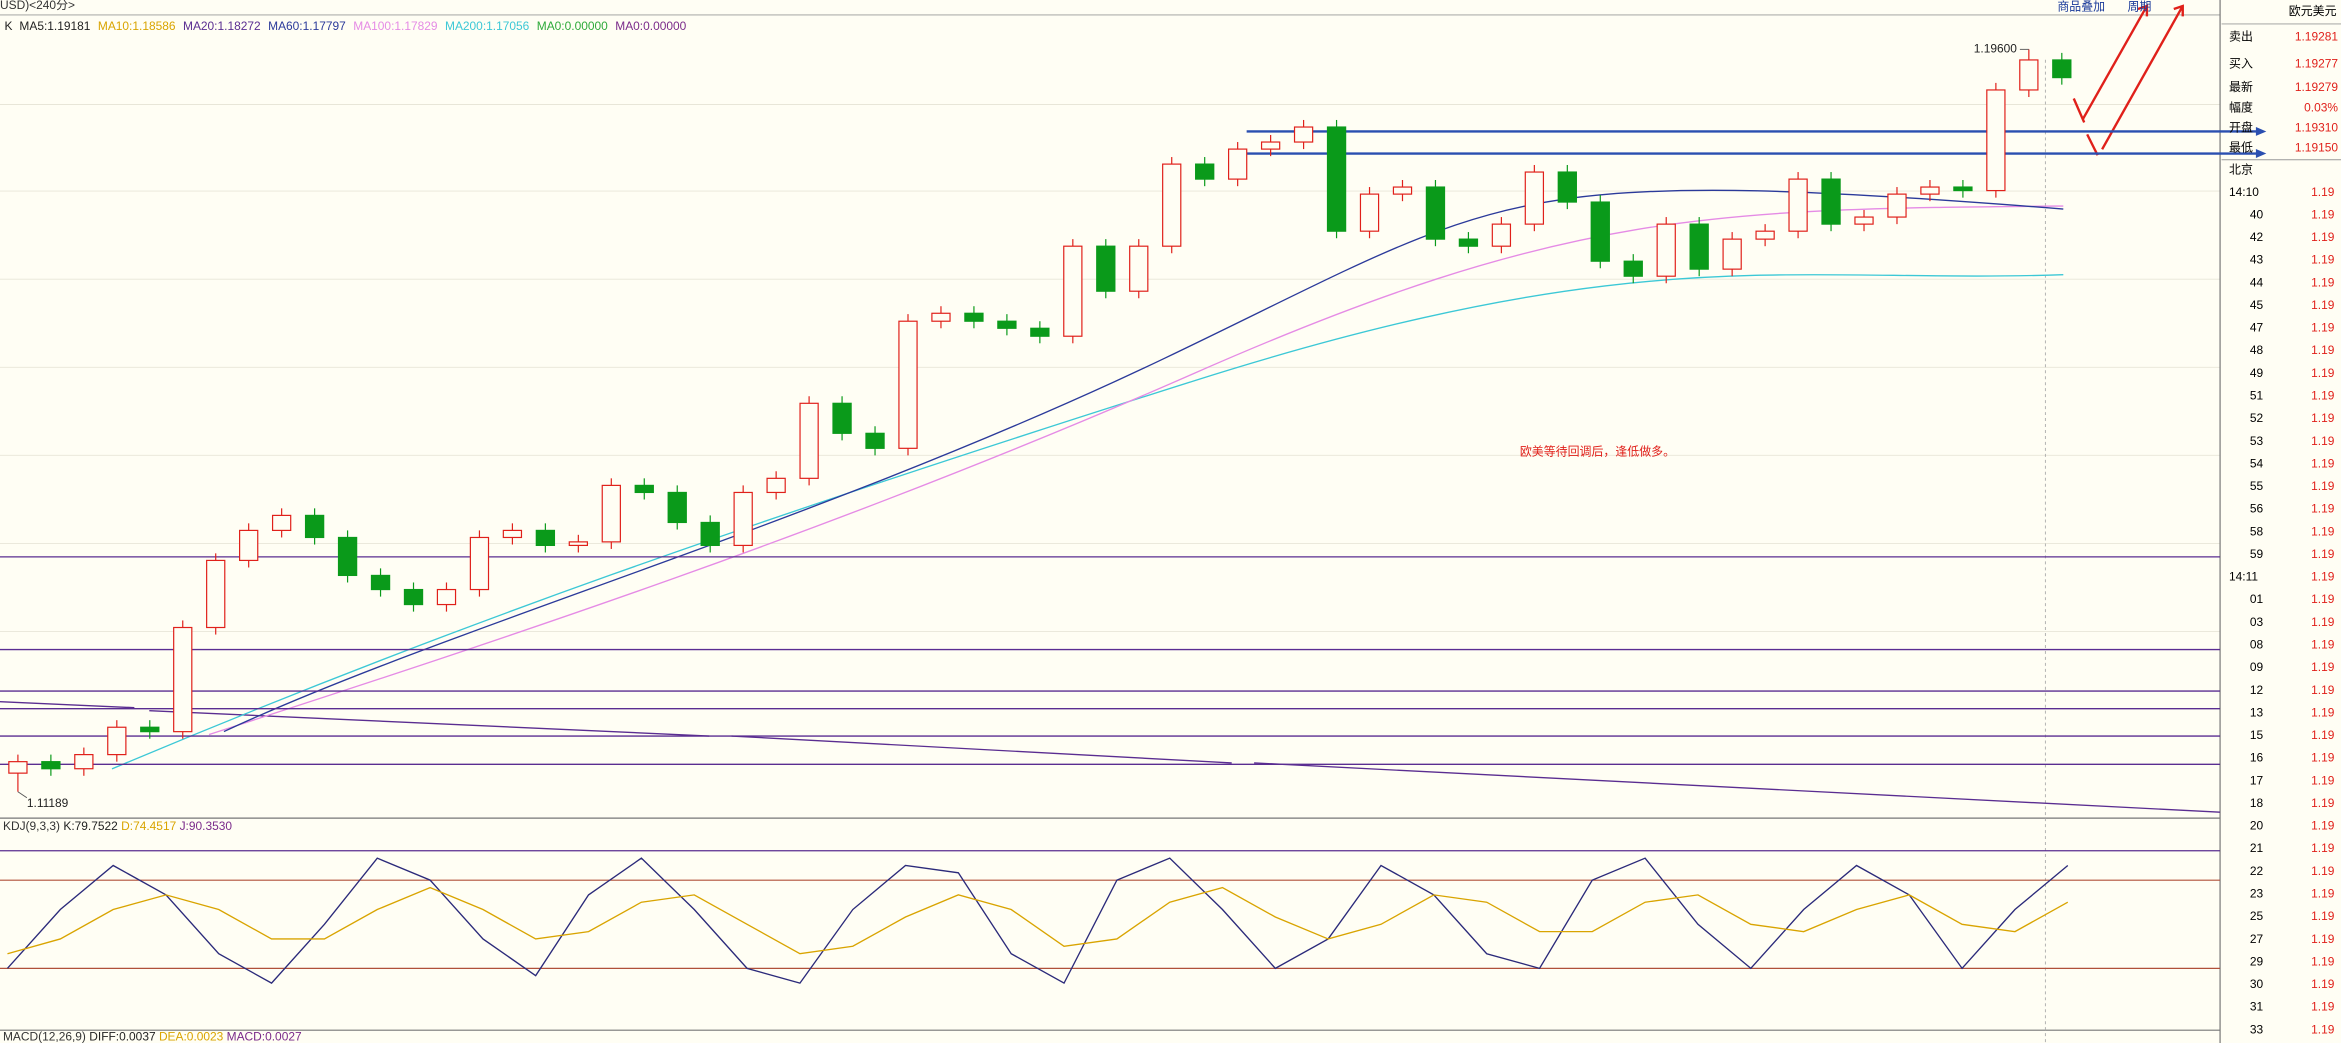  What do you see at coordinates (2241, 63) in the screenshot?
I see `quote-label: 买入` at bounding box center [2241, 63].